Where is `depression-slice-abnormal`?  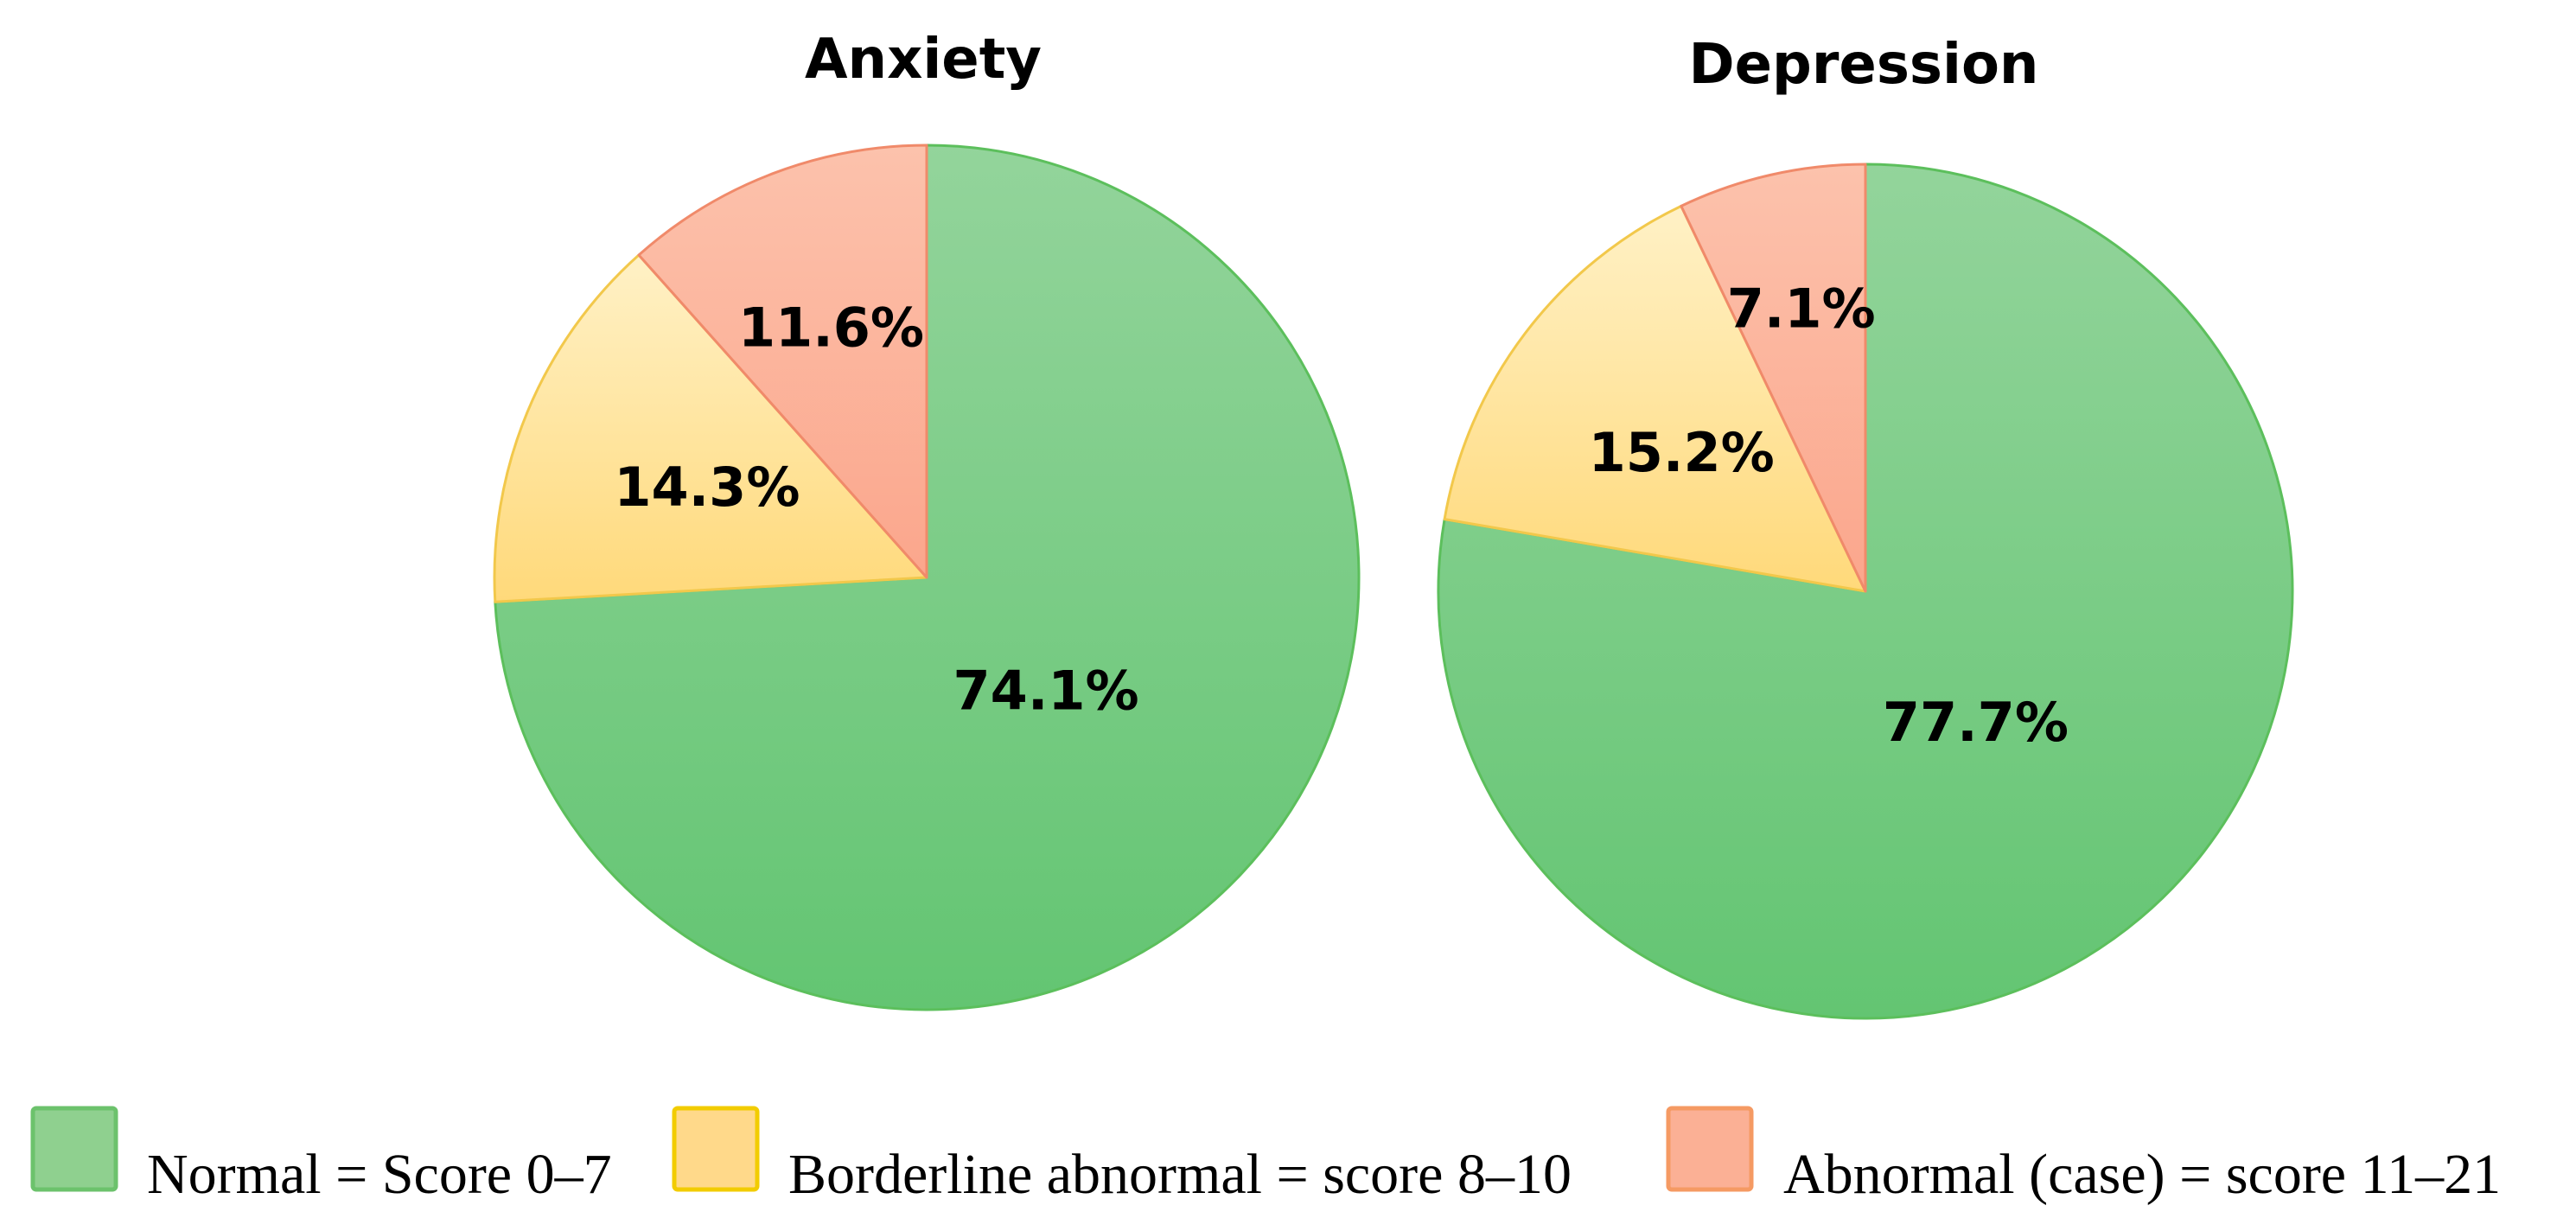 depression-slice-abnormal is located at coordinates (1773, 378).